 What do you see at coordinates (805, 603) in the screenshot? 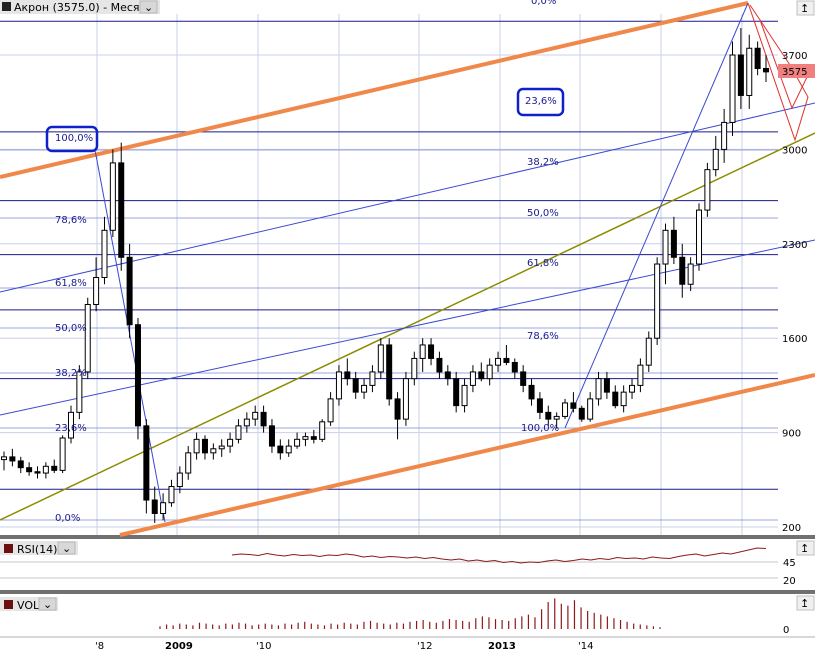
I see `vol-expand-button` at bounding box center [805, 603].